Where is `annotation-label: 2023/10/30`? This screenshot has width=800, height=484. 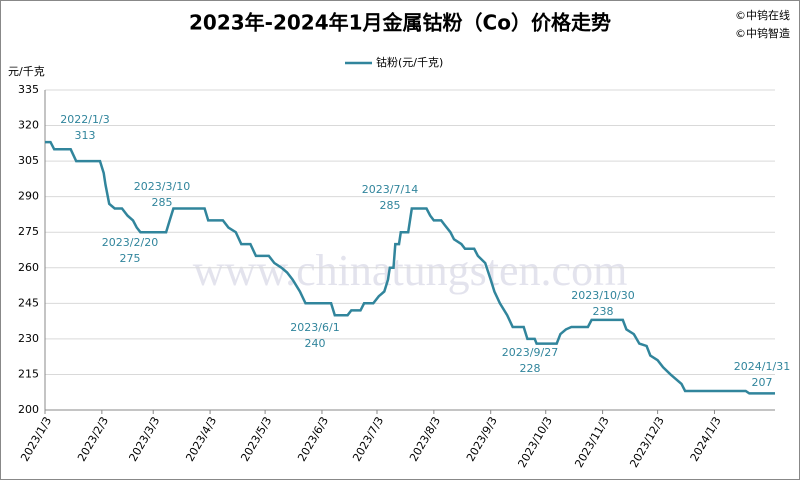
annotation-label: 2023/10/30 is located at coordinates (602, 295).